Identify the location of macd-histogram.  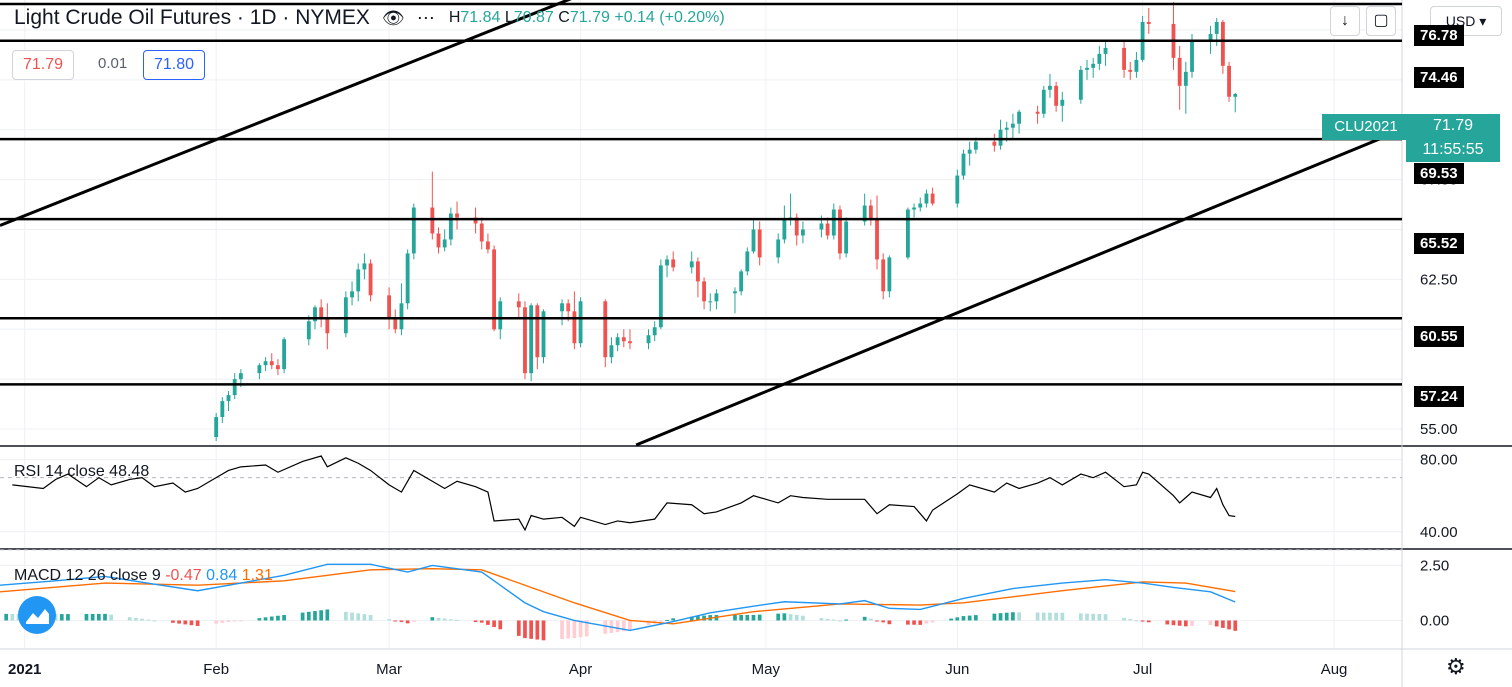
(621, 625).